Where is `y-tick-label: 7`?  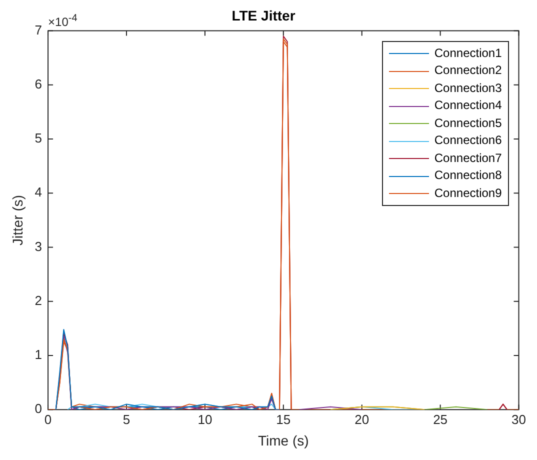 y-tick-label: 7 is located at coordinates (38, 30).